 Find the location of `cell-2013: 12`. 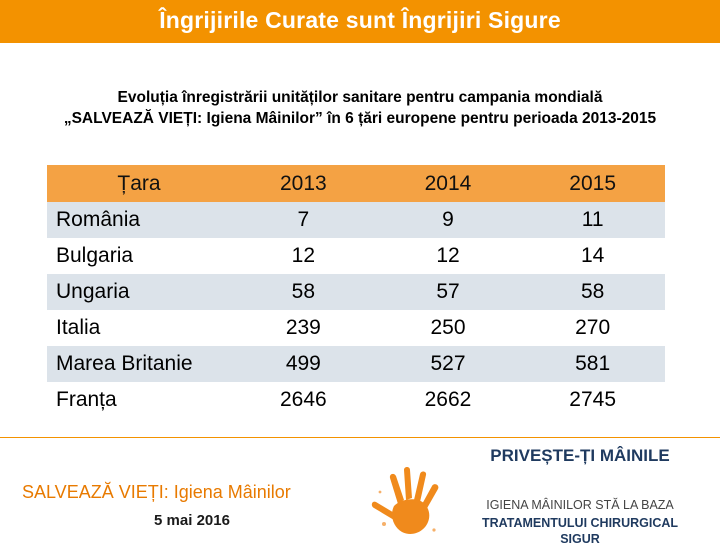

cell-2013: 12 is located at coordinates (303, 255).